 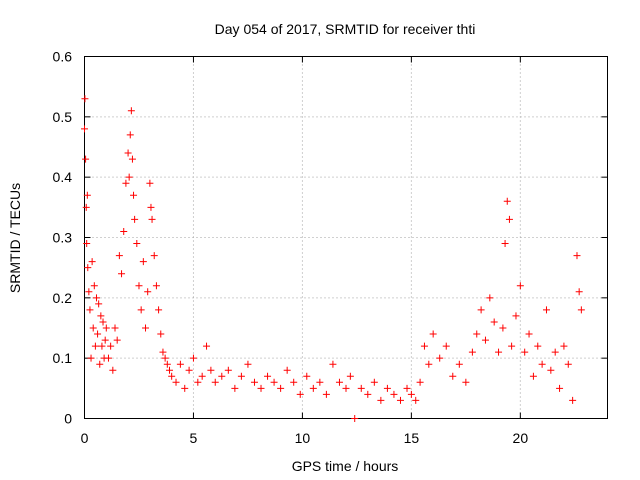 What do you see at coordinates (63, 298) in the screenshot?
I see `y-tick-label: 0.2` at bounding box center [63, 298].